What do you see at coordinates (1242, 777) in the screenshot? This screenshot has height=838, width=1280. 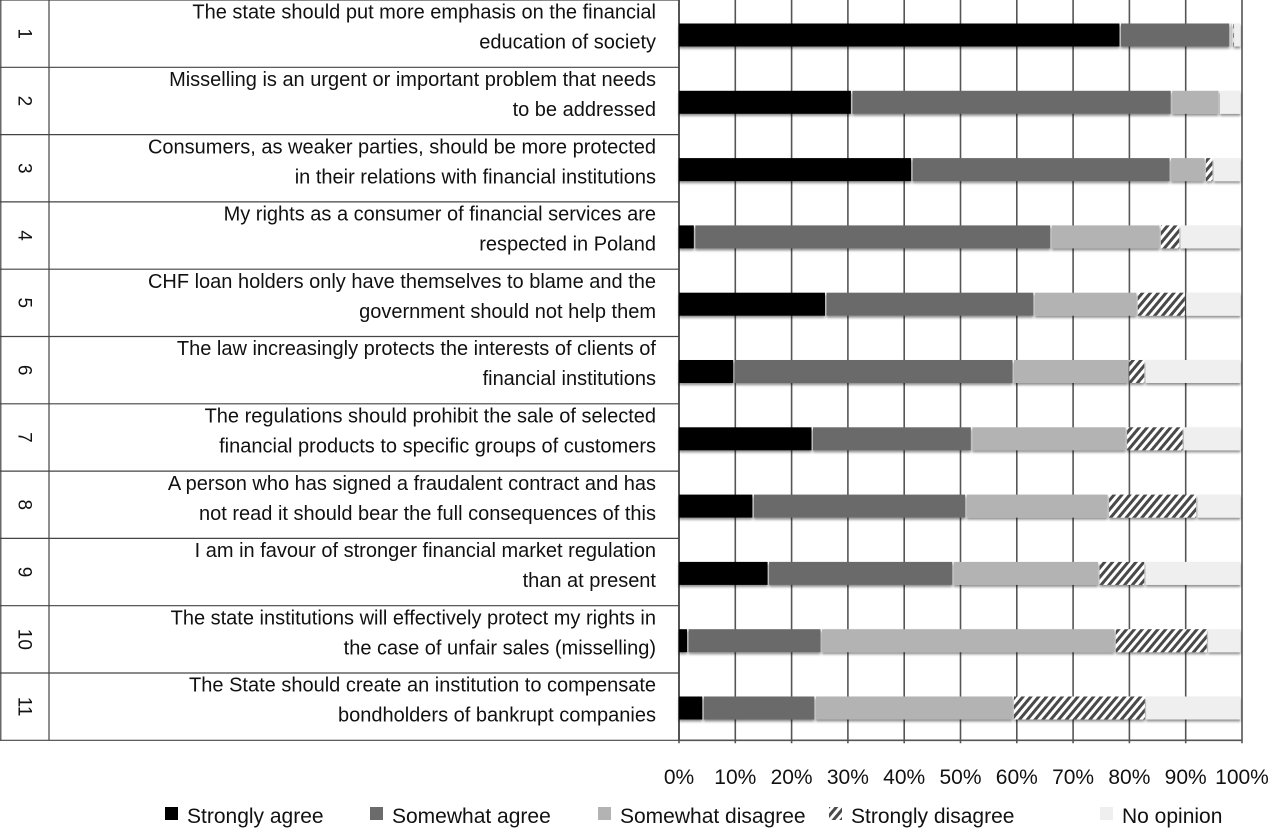 I see `x-tick-label: 100%` at bounding box center [1242, 777].